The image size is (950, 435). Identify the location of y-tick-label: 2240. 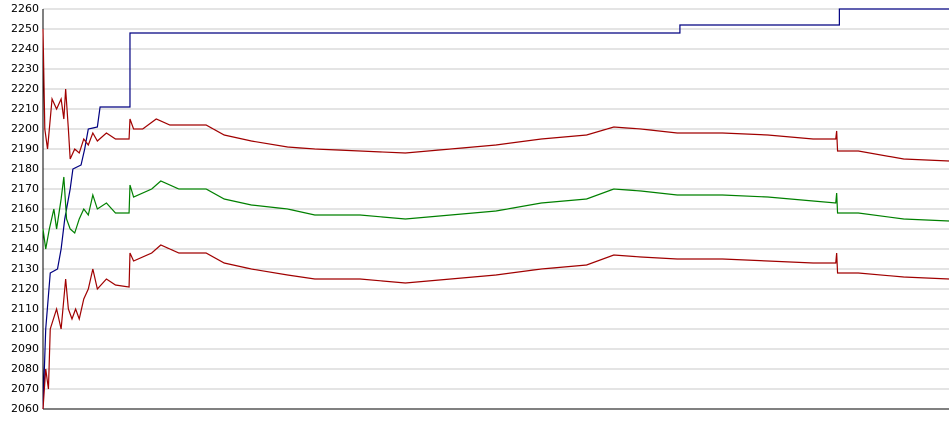
(25, 48).